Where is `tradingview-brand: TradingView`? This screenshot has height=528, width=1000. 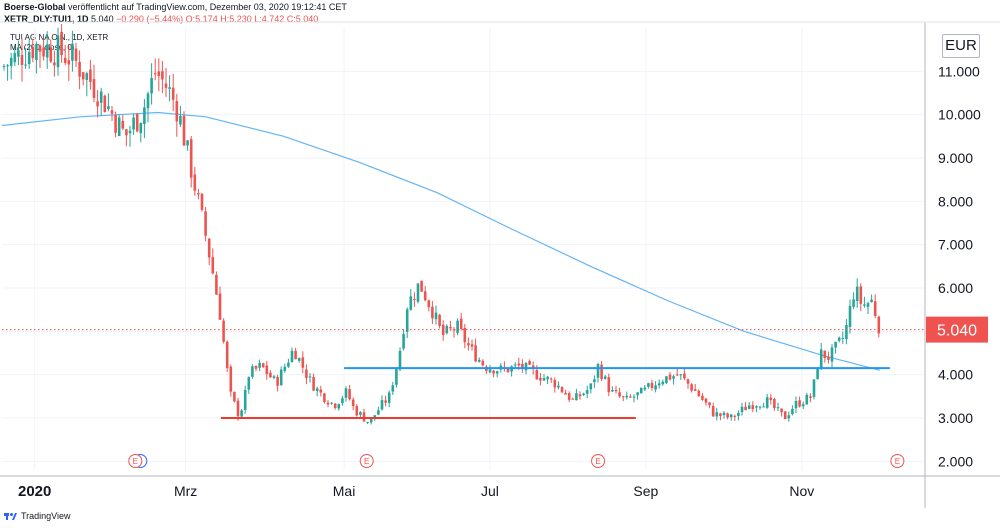 tradingview-brand: TradingView is located at coordinates (37, 516).